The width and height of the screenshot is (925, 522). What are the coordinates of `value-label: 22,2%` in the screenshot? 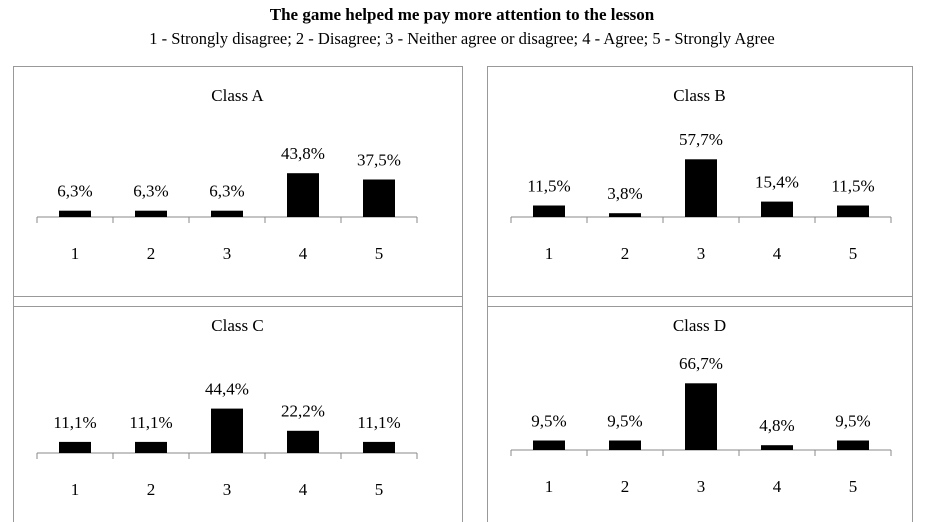 It's located at (303, 411).